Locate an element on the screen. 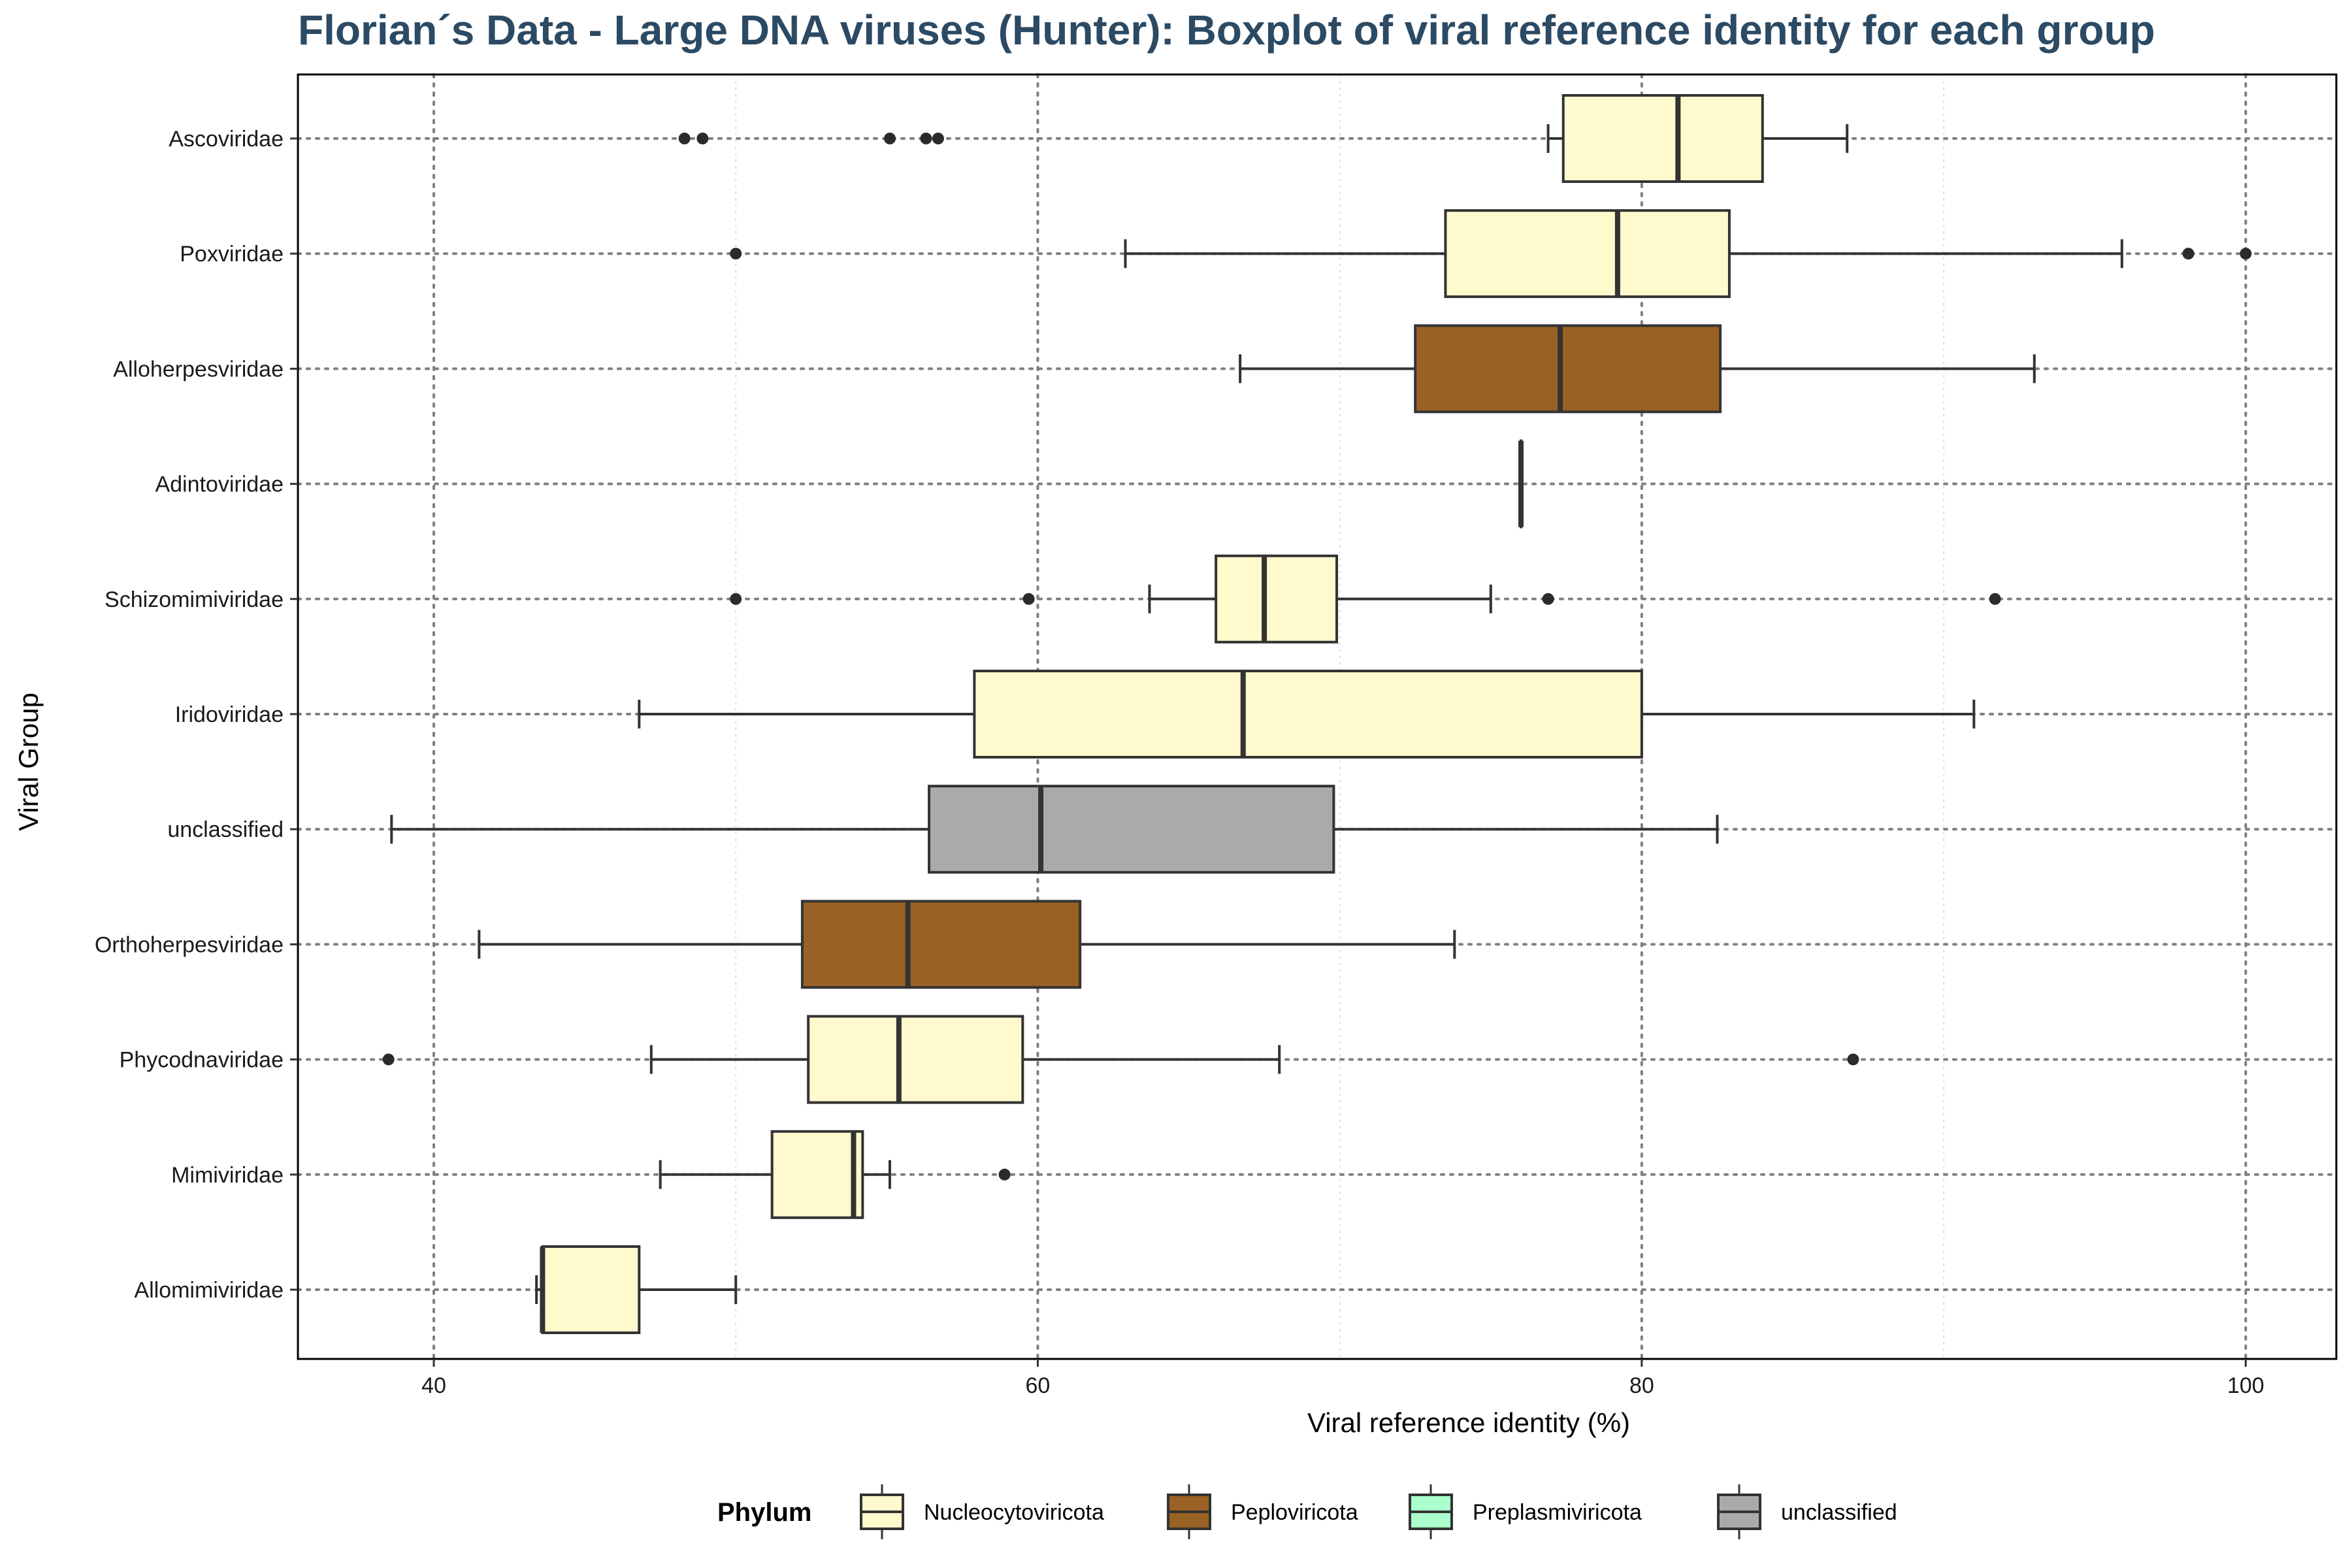 Image resolution: width=2352 pixels, height=1568 pixels. box-iridoviridae is located at coordinates (1307, 714).